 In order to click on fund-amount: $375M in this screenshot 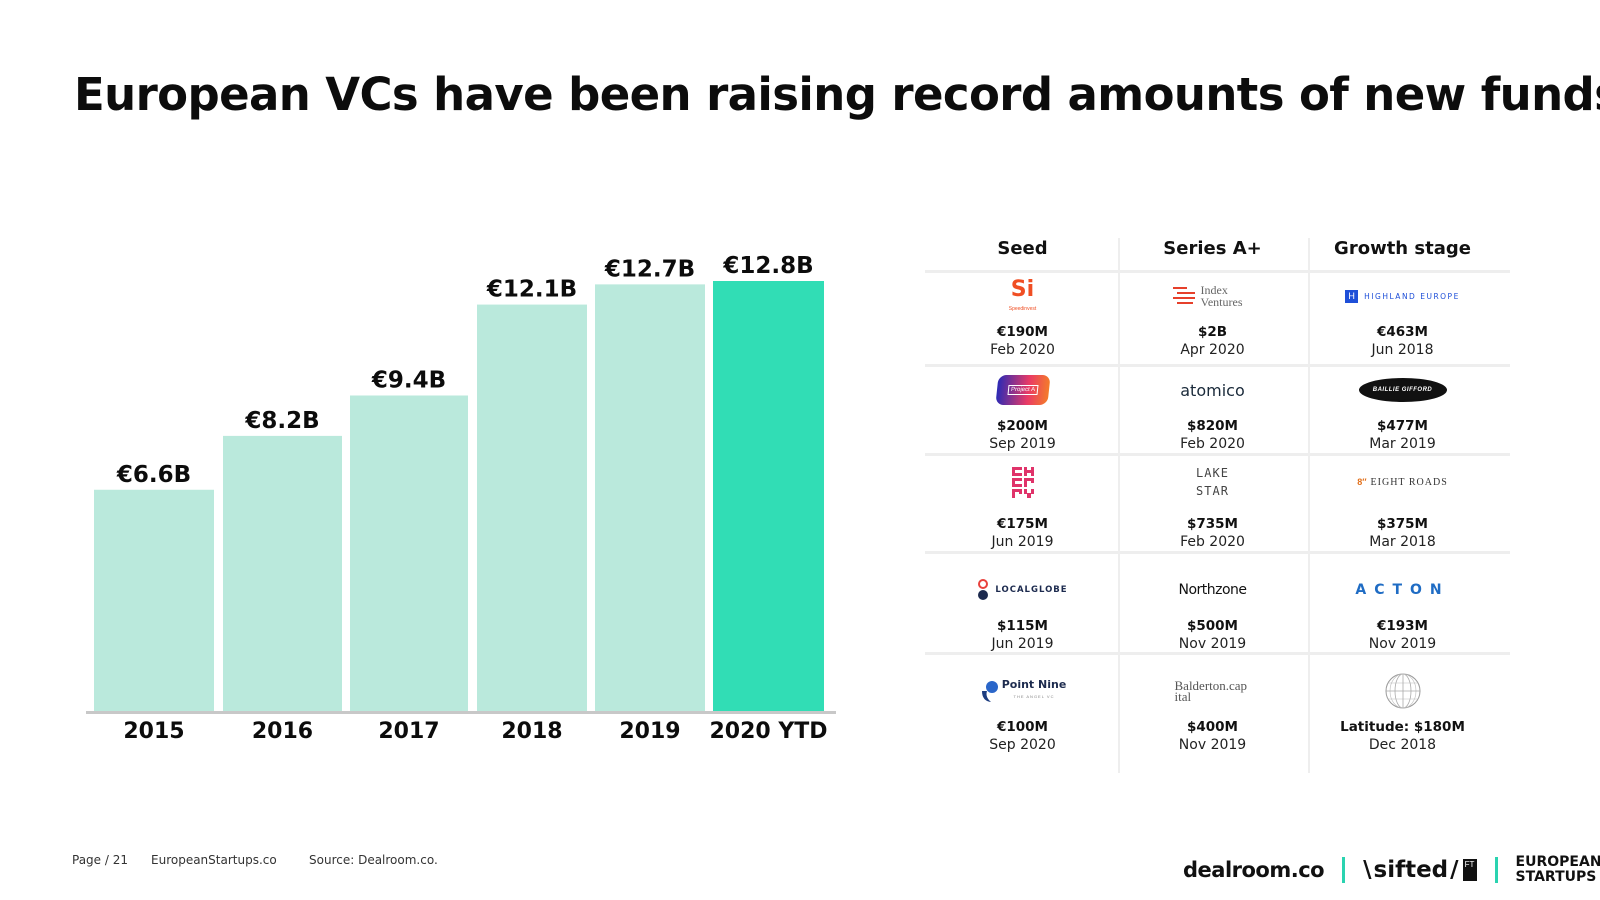, I will do `click(1402, 524)`.